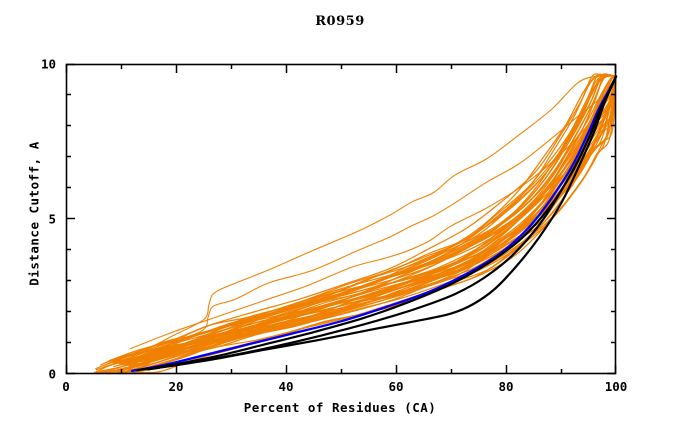 The image size is (680, 440). What do you see at coordinates (340, 407) in the screenshot?
I see `x-axis-label: Percent of Residues (CA)` at bounding box center [340, 407].